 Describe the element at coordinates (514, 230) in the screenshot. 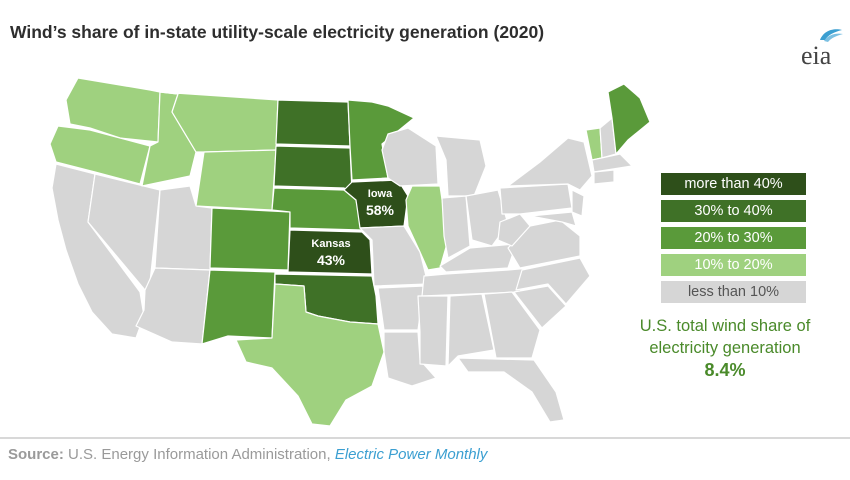

I see `state-west-virginia` at that location.